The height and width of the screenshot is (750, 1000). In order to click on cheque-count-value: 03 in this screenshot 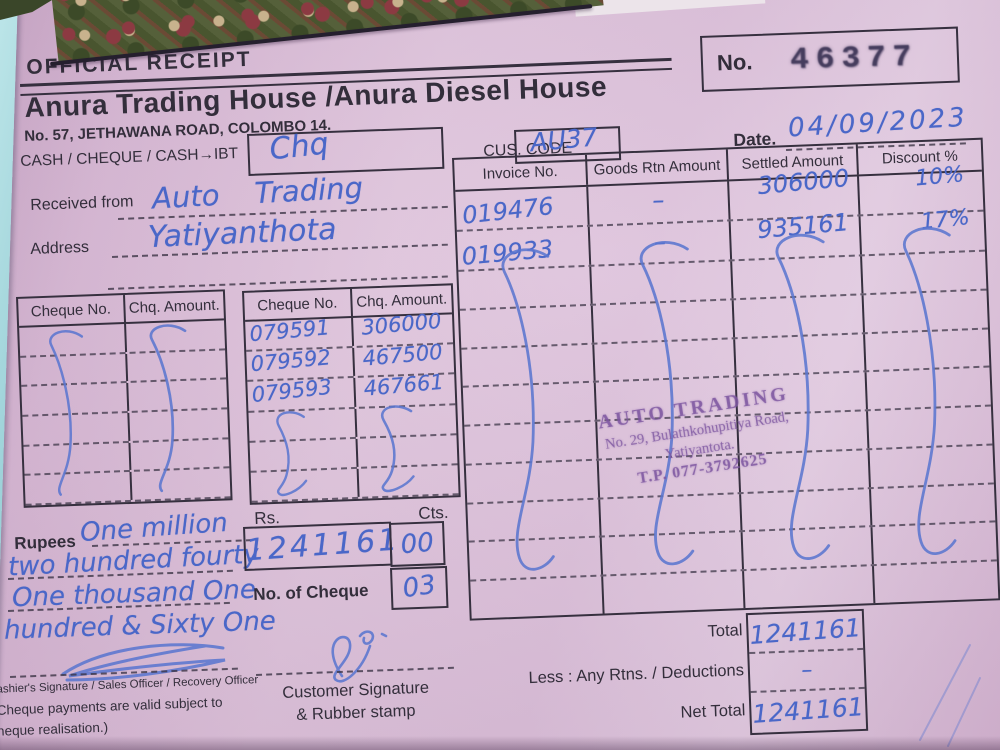, I will do `click(419, 587)`.